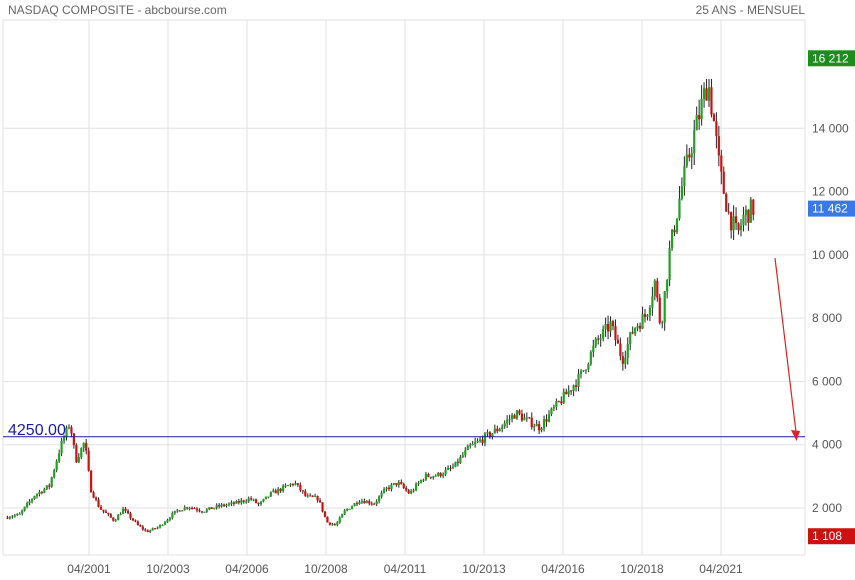 Image resolution: width=855 pixels, height=580 pixels. I want to click on x-tick-label: 10/2013, so click(484, 569).